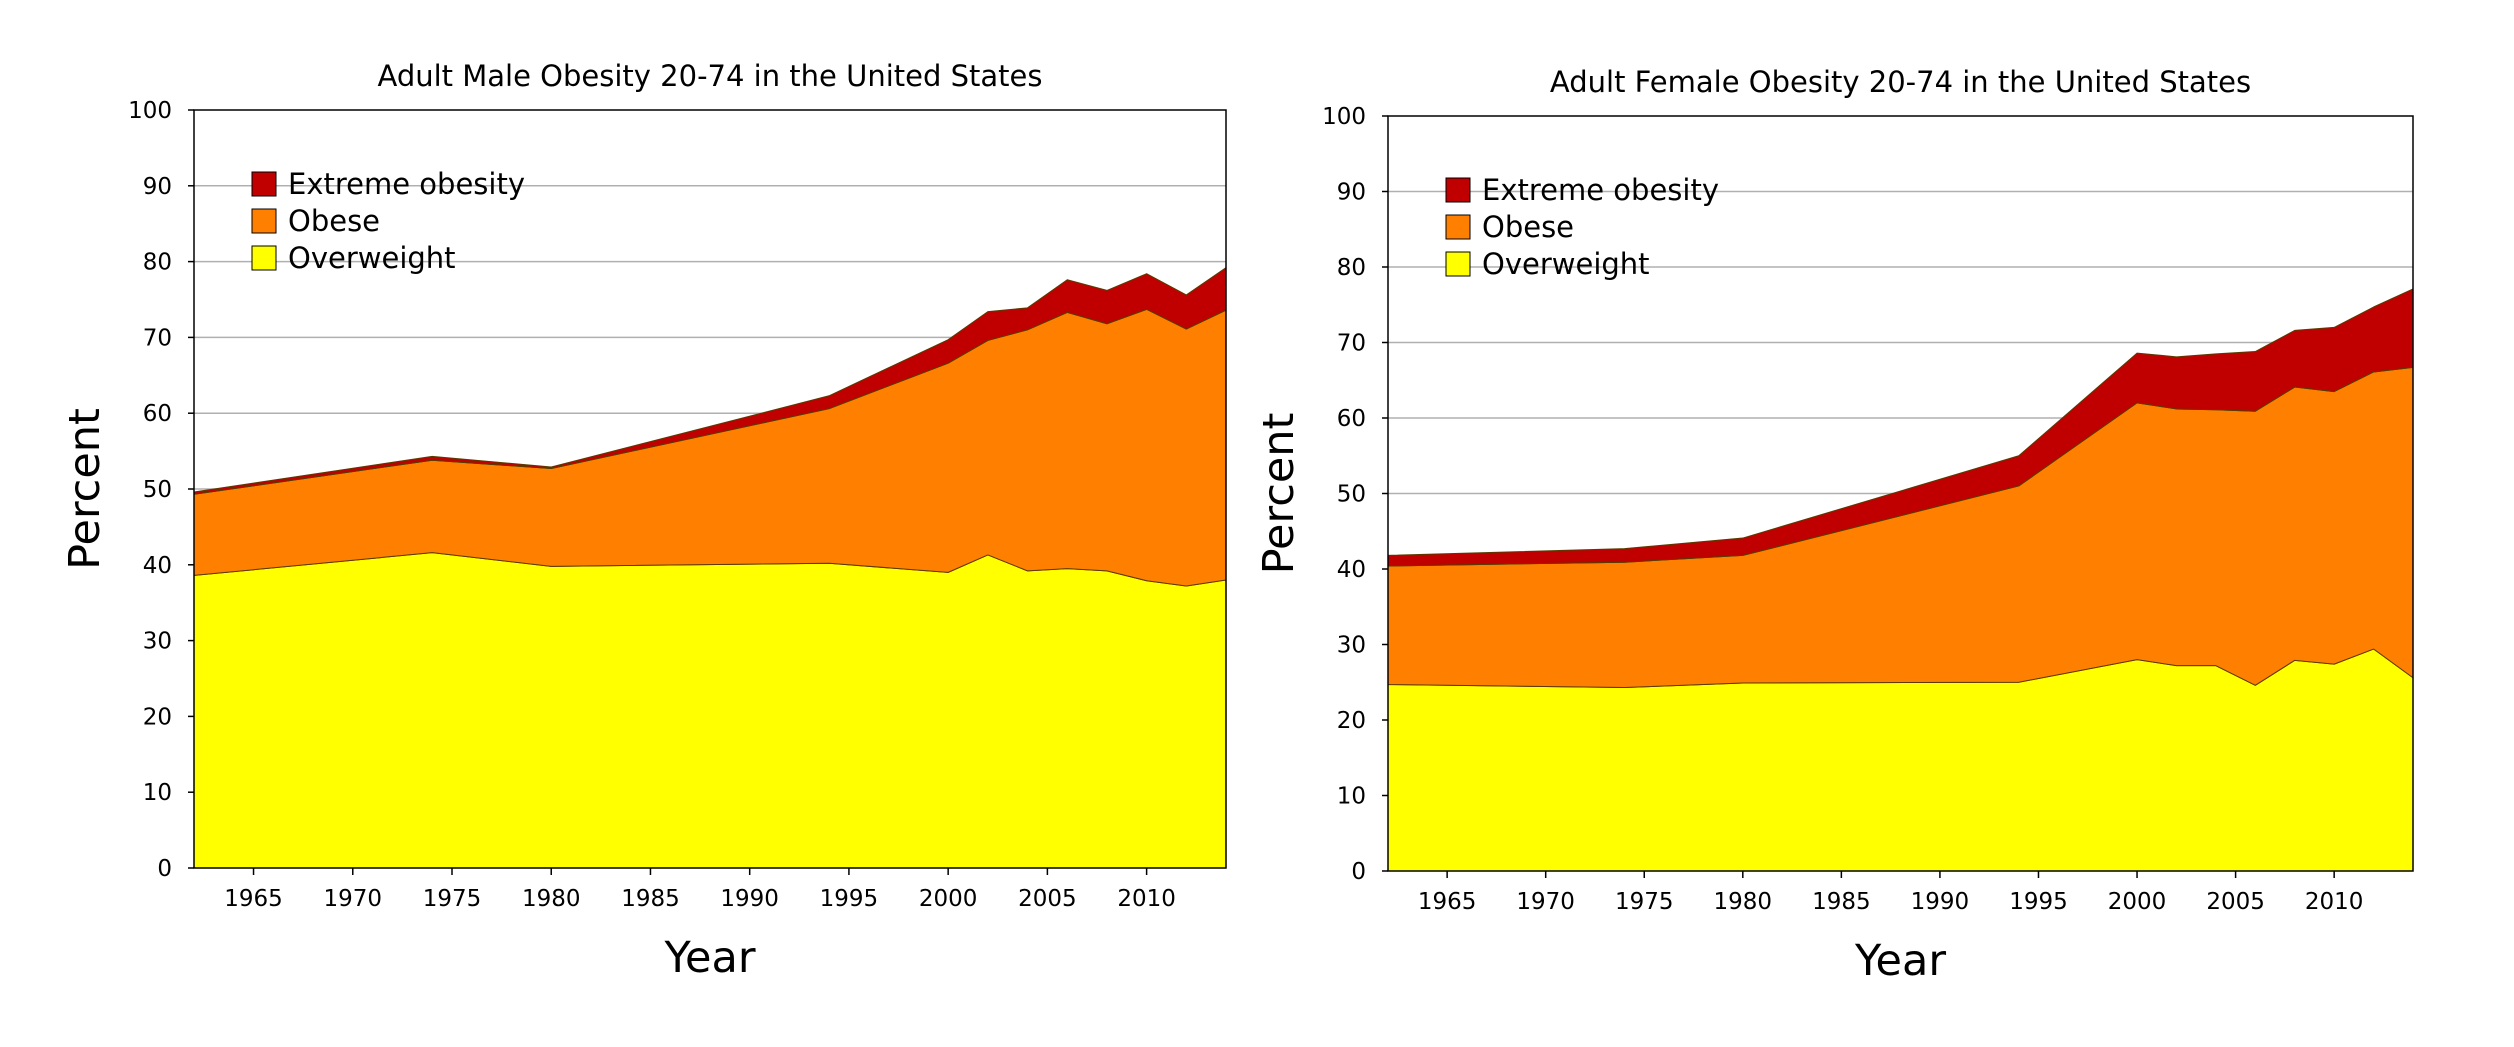 The height and width of the screenshot is (1047, 2514). I want to click on overweight-area, so click(710, 710).